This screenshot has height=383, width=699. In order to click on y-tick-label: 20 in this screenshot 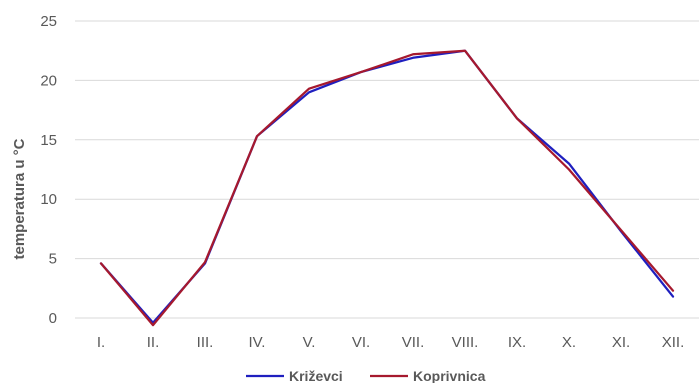, I will do `click(48, 80)`.